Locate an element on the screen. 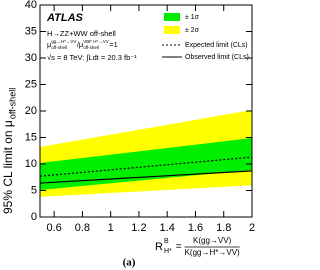 The width and height of the screenshot is (320, 270). x-tick-label: 0.6 is located at coordinates (53, 228).